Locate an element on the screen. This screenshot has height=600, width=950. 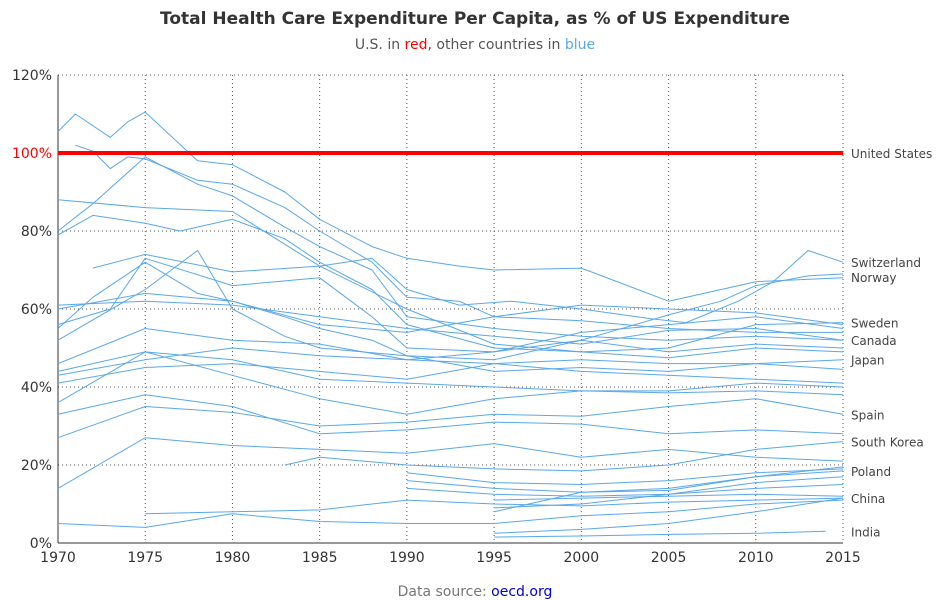
subtitle-prefix: U.S. in is located at coordinates (380, 45).